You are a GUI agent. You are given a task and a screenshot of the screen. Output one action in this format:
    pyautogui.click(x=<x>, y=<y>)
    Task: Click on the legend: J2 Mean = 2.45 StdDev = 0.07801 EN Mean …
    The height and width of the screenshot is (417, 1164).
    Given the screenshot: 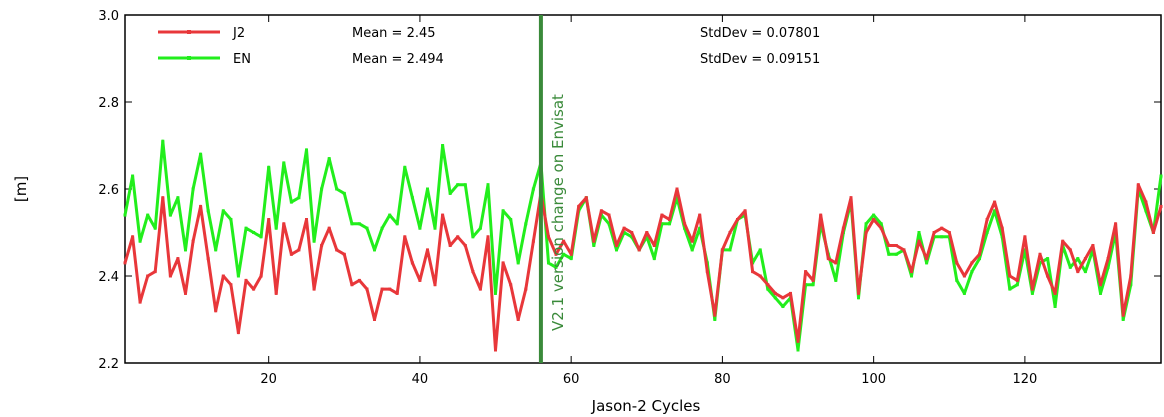 What is the action you would take?
    pyautogui.click(x=489, y=46)
    